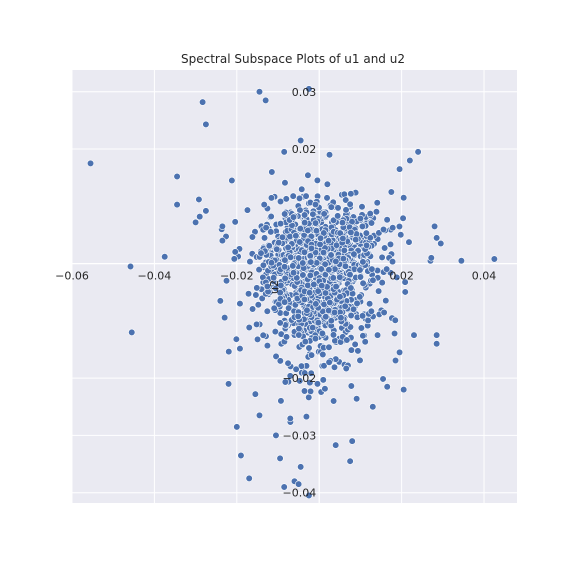  Describe the element at coordinates (300, 493) in the screenshot. I see `y-tick-label: −0.04` at that location.